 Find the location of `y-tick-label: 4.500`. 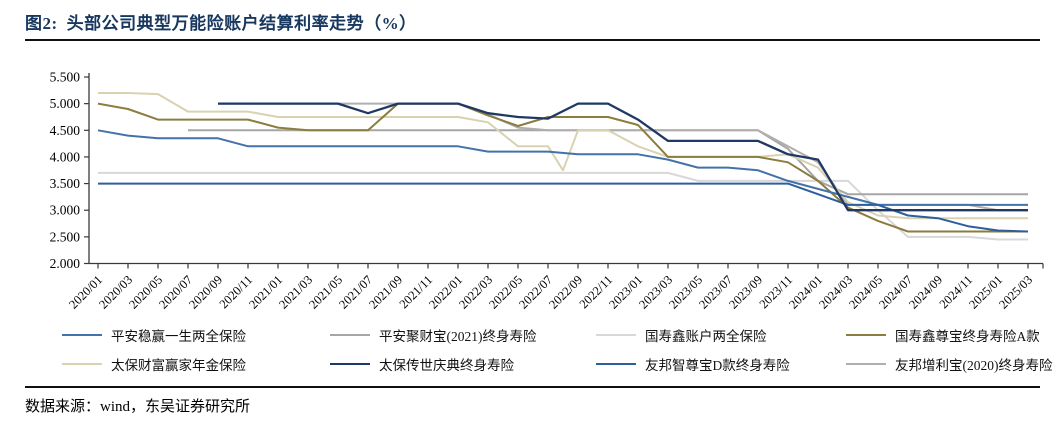

y-tick-label: 4.500 is located at coordinates (65, 130).